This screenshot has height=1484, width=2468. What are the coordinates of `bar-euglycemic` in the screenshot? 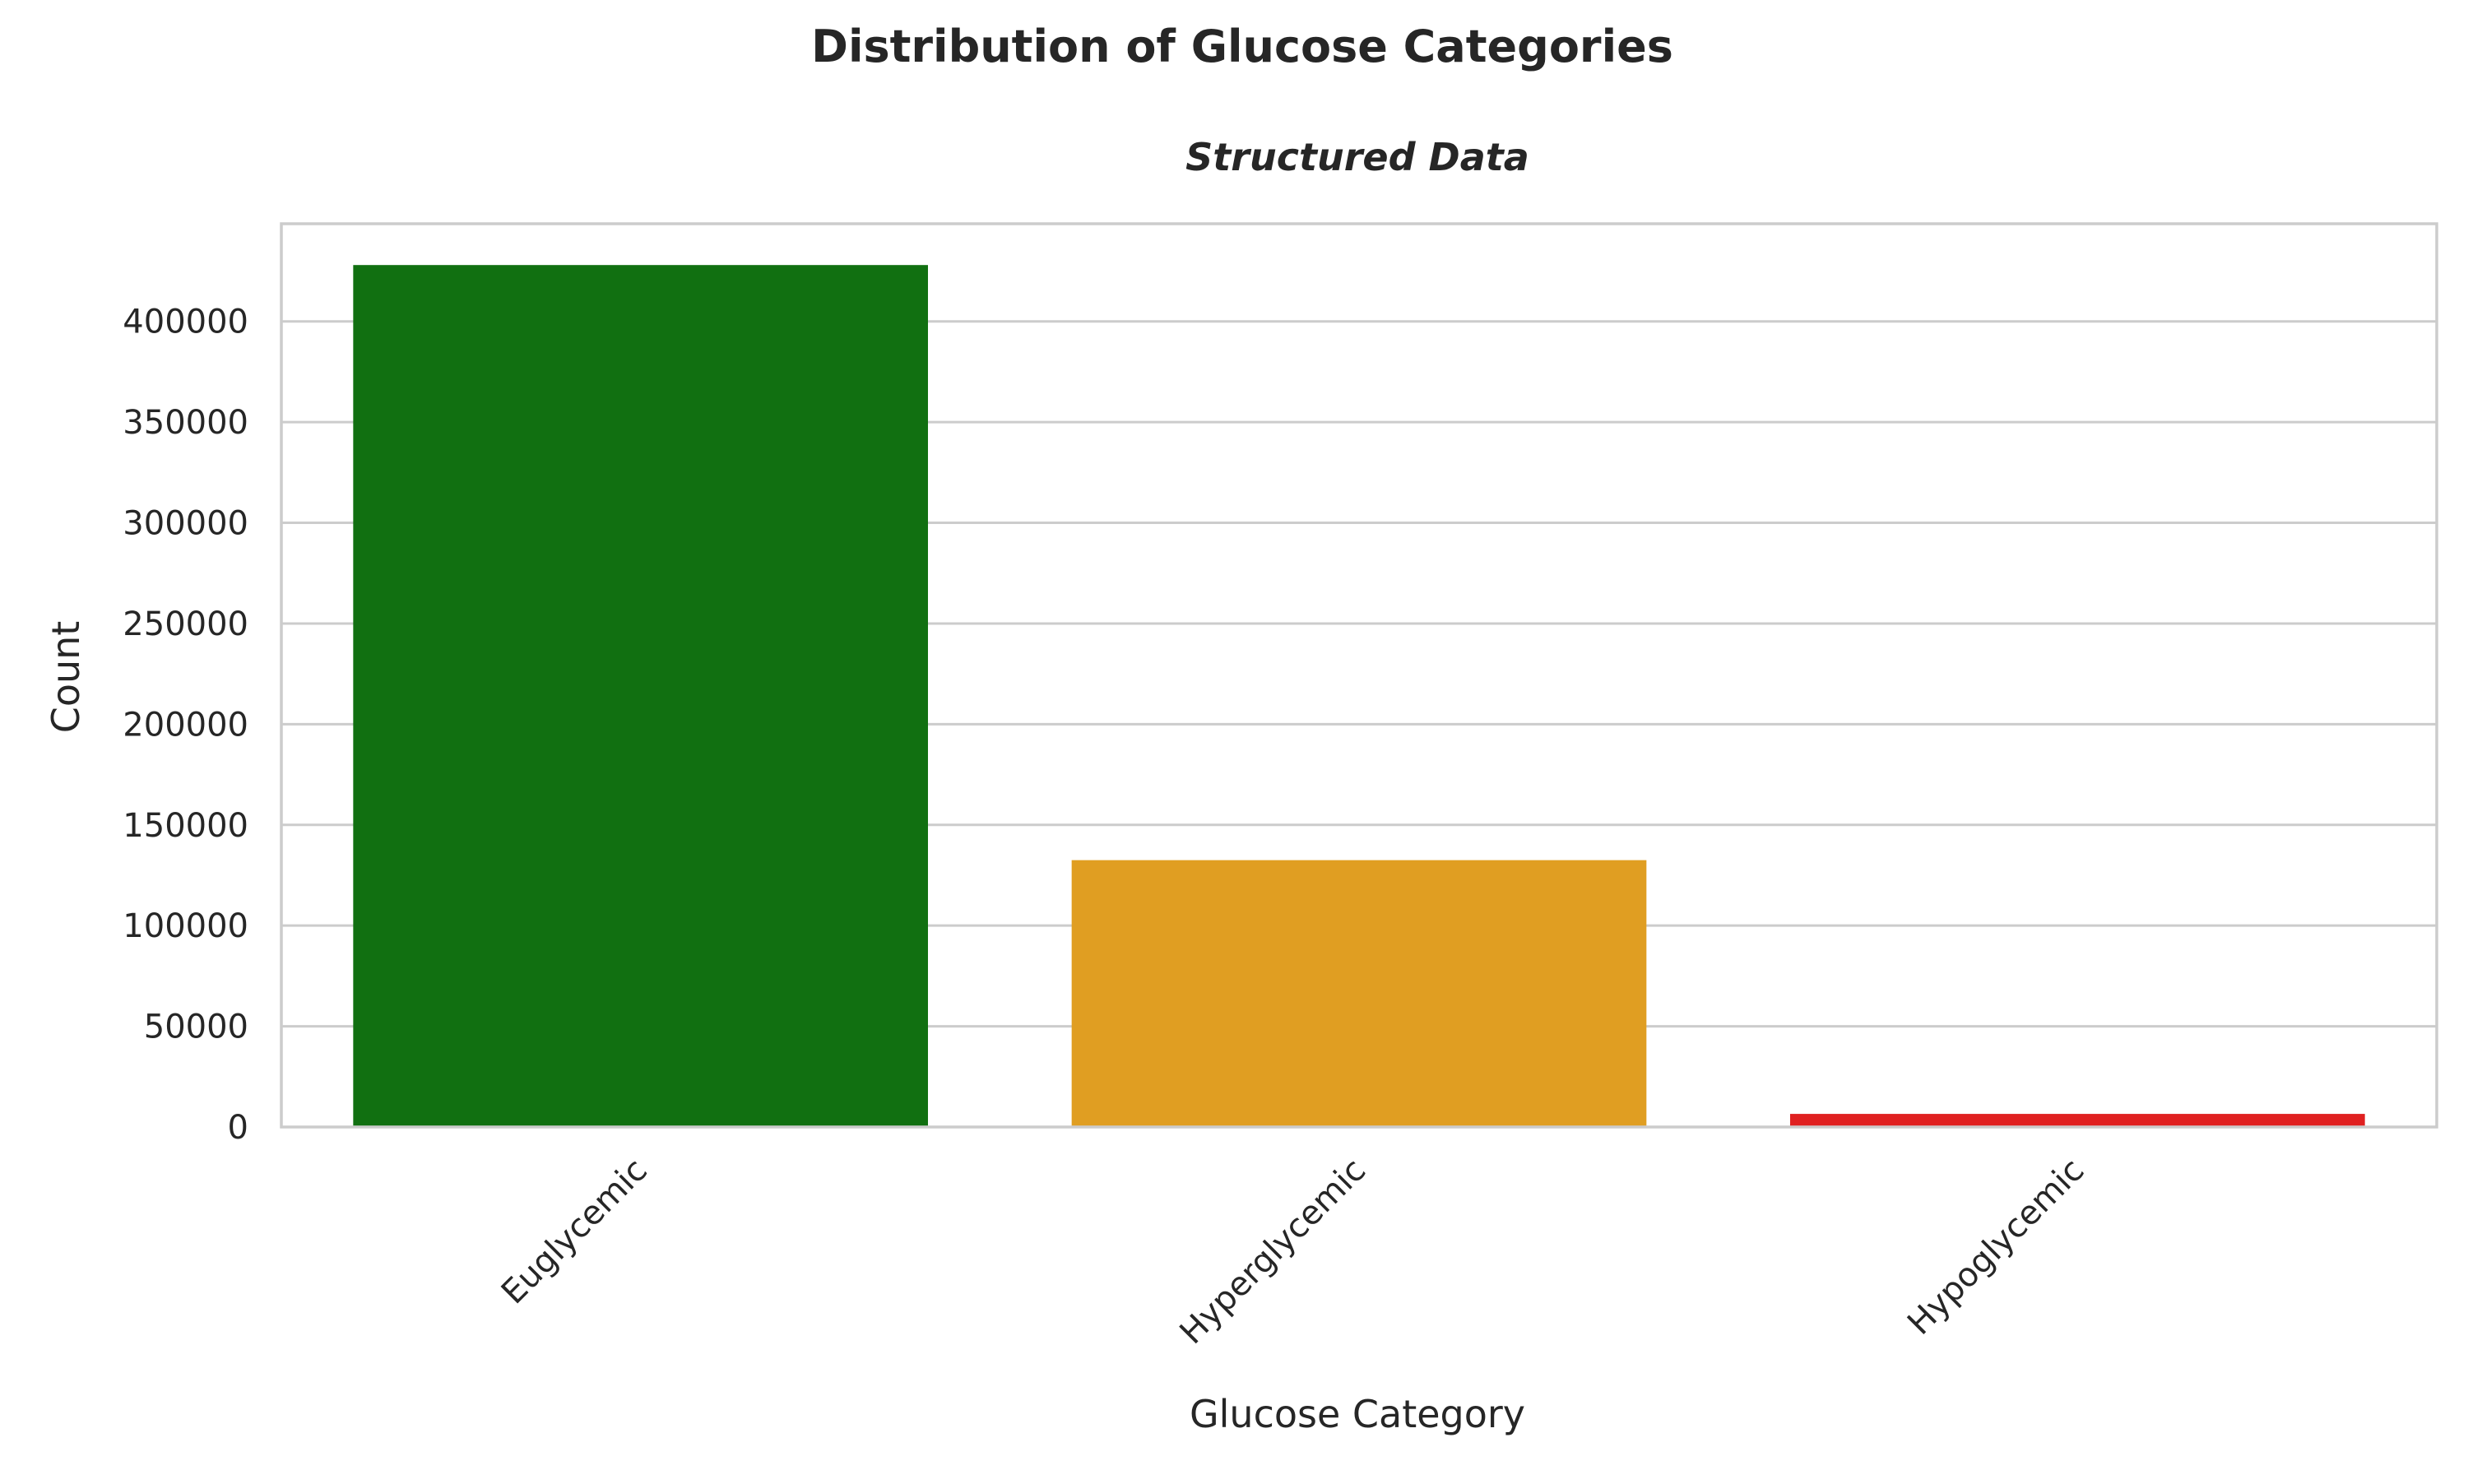 It's located at (640, 696).